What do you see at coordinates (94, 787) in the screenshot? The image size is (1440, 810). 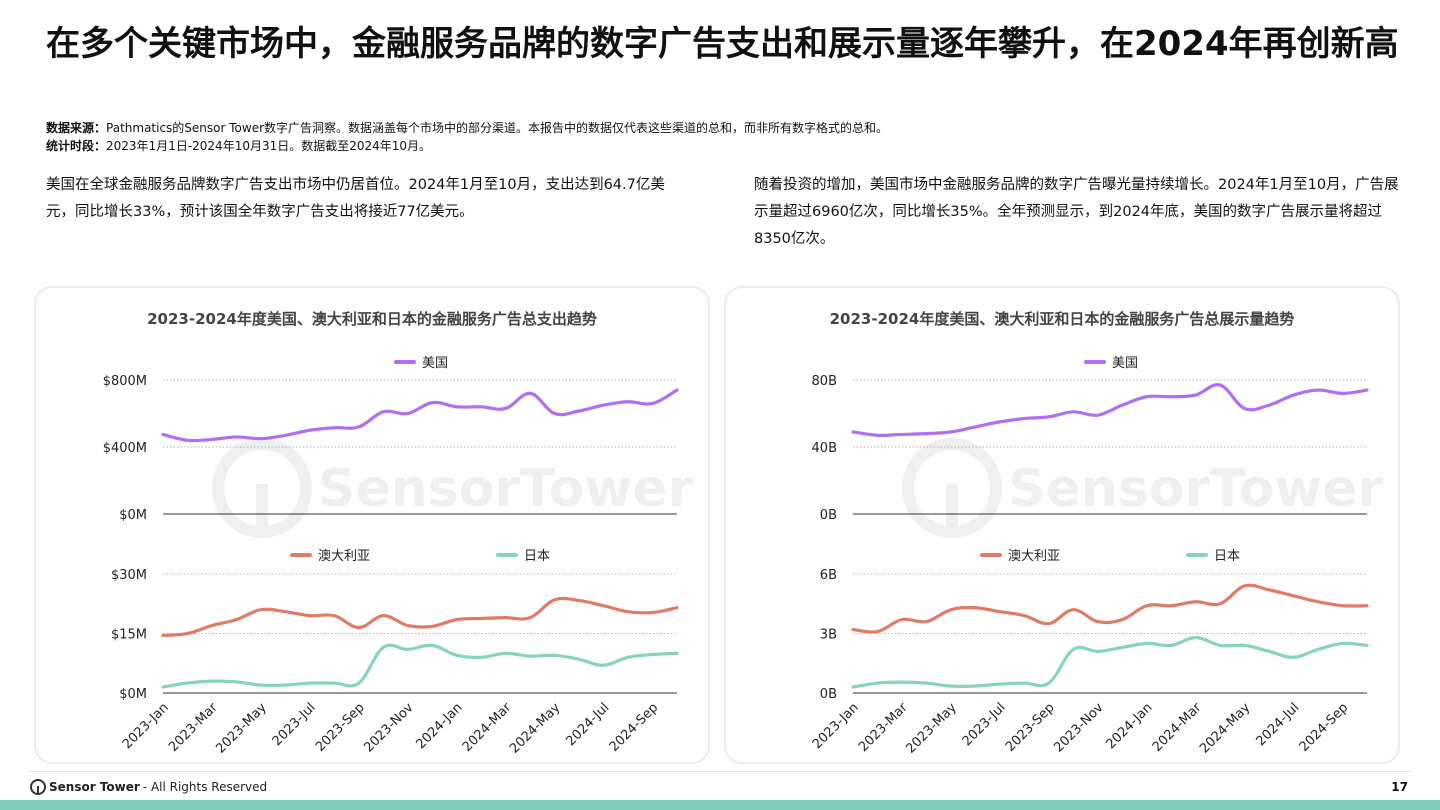 I see `footer-brand: Sensor Tower` at bounding box center [94, 787].